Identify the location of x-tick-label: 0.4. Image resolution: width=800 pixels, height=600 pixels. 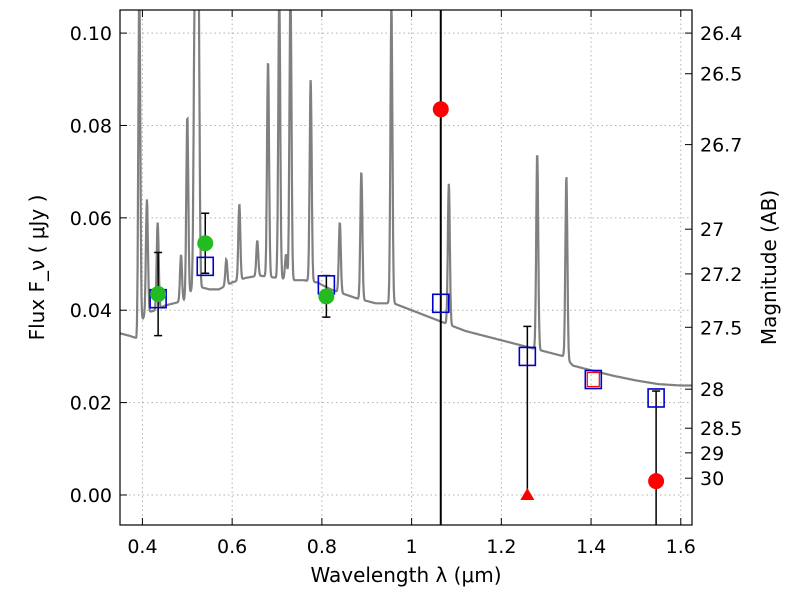
(142, 547).